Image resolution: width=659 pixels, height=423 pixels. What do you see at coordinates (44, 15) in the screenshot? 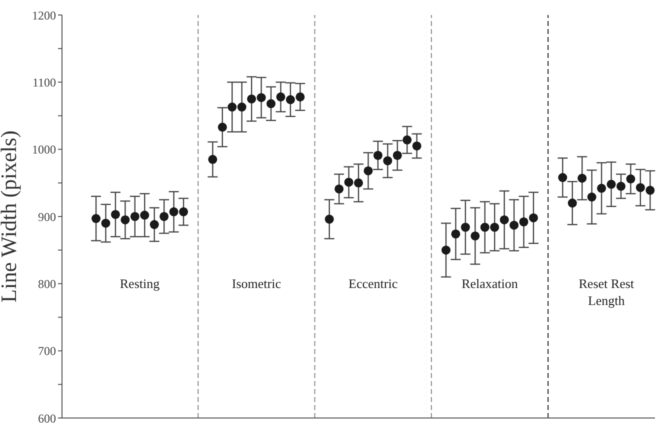
I see `y-tick-label: 1200` at bounding box center [44, 15].